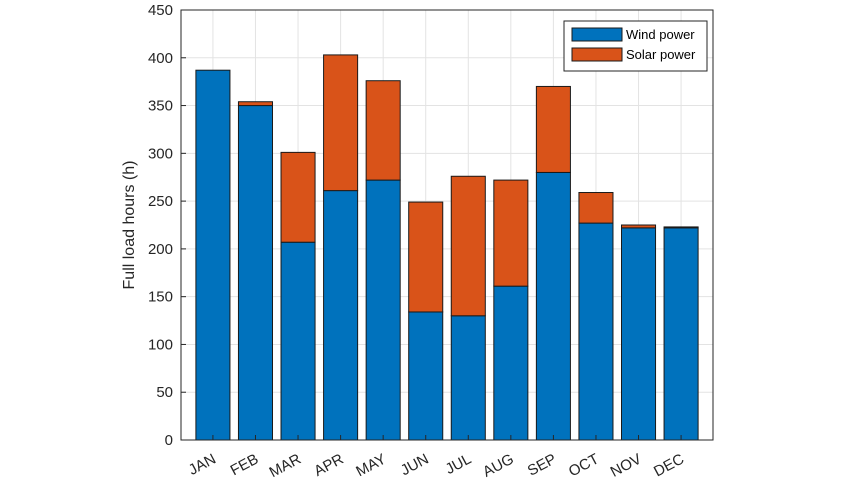 Image resolution: width=853 pixels, height=480 pixels. Describe the element at coordinates (468, 246) in the screenshot. I see `bar-solar-power-jul` at that location.